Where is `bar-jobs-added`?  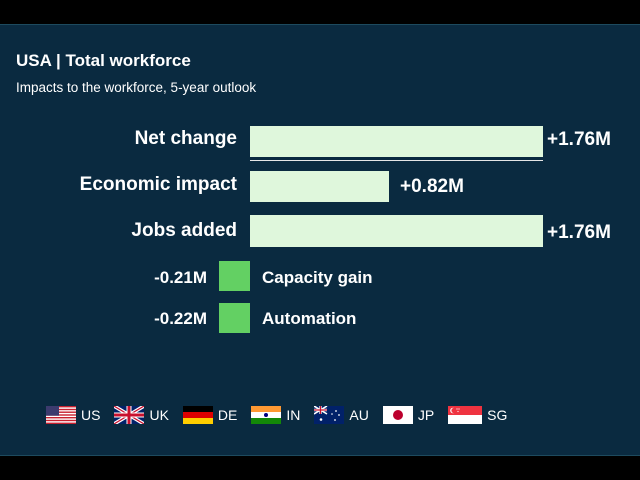
bar-jobs-added is located at coordinates (396, 231).